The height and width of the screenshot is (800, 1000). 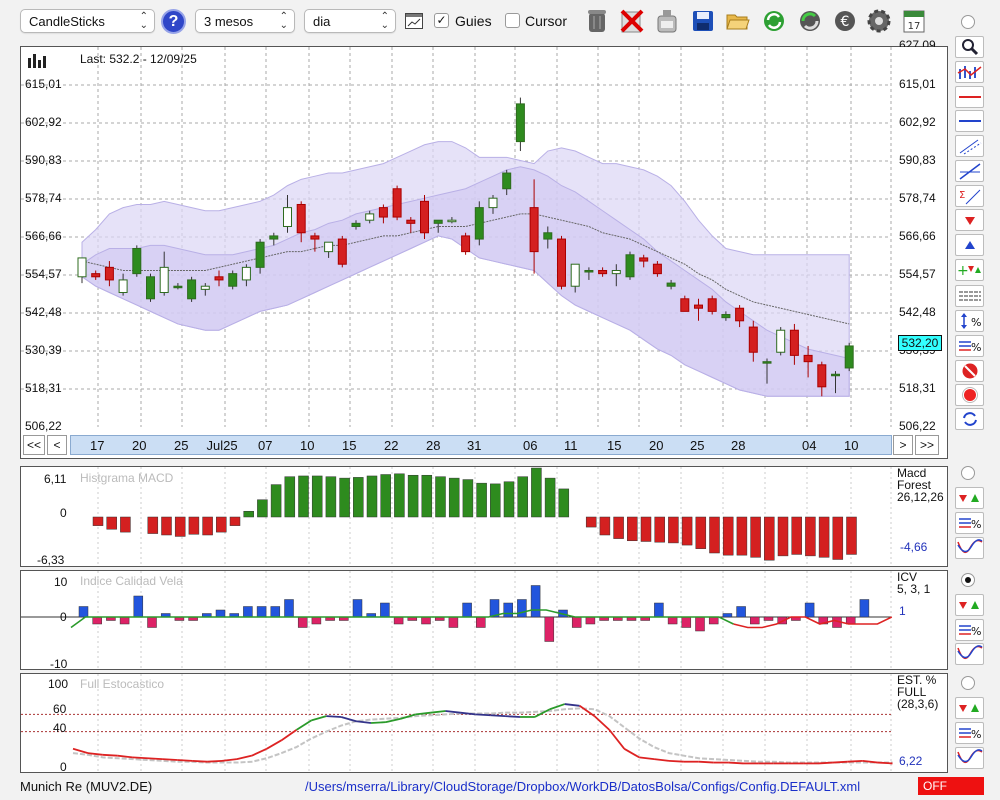 I want to click on delete-icon, so click(x=632, y=21).